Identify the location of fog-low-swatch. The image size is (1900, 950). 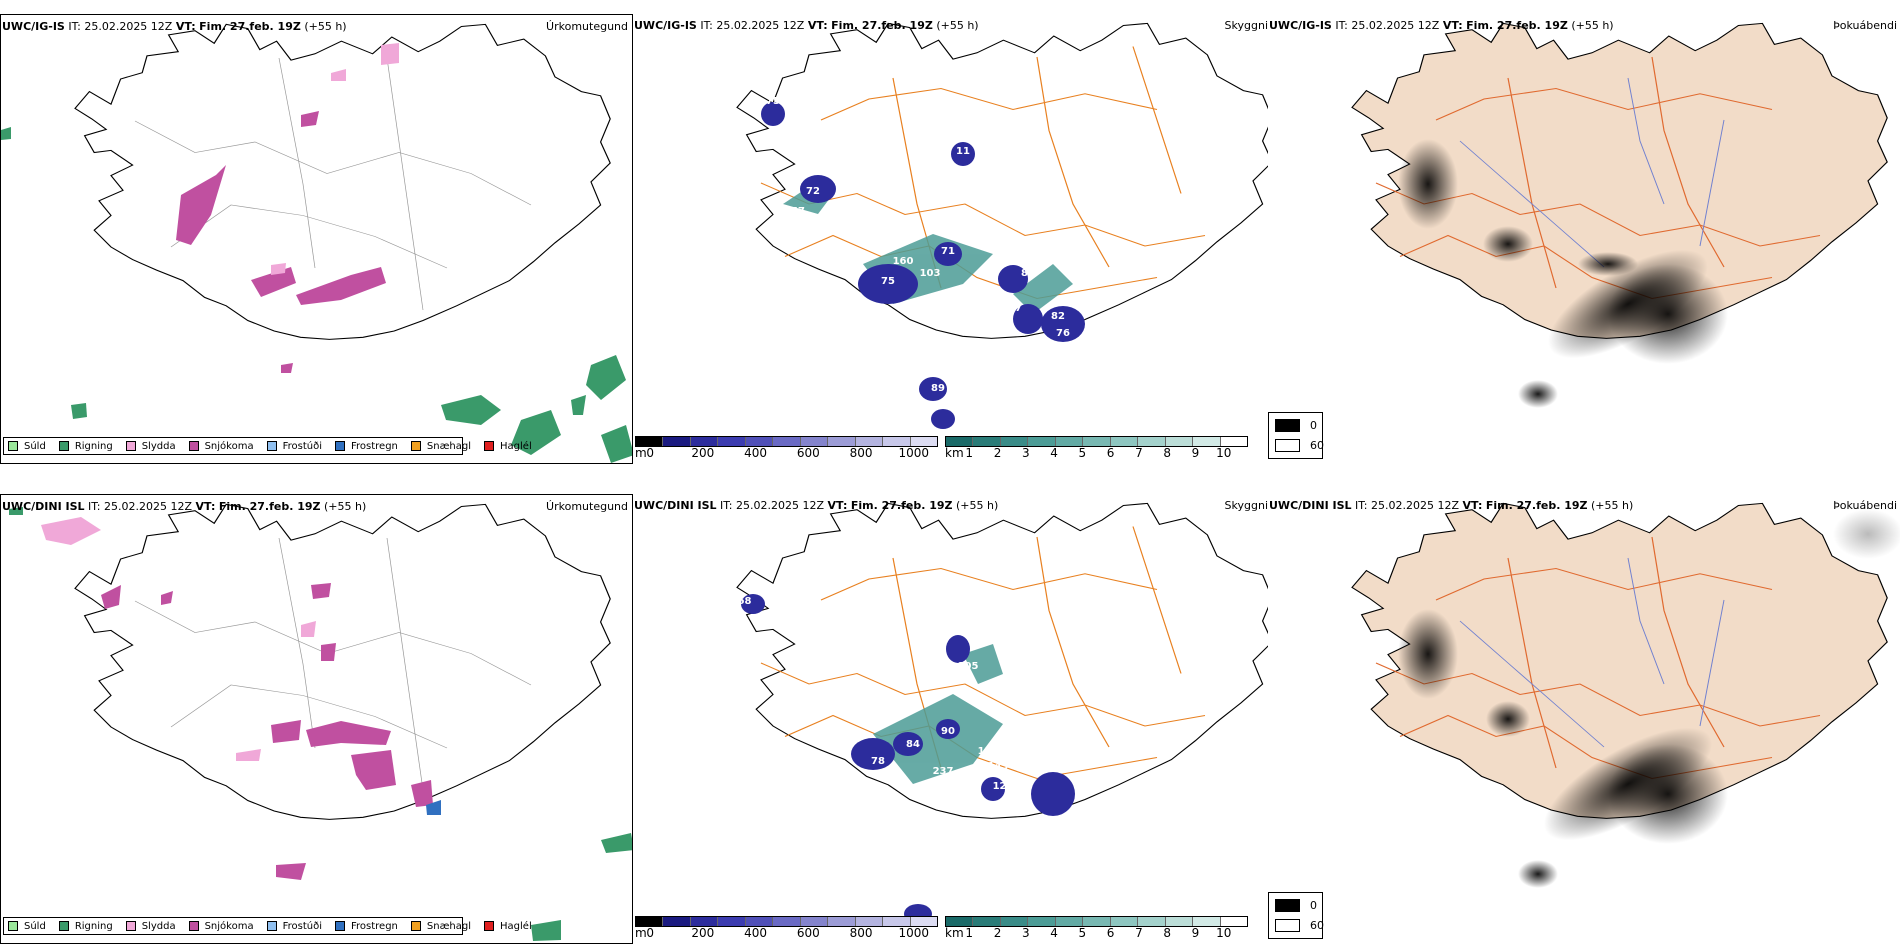
(1287, 925).